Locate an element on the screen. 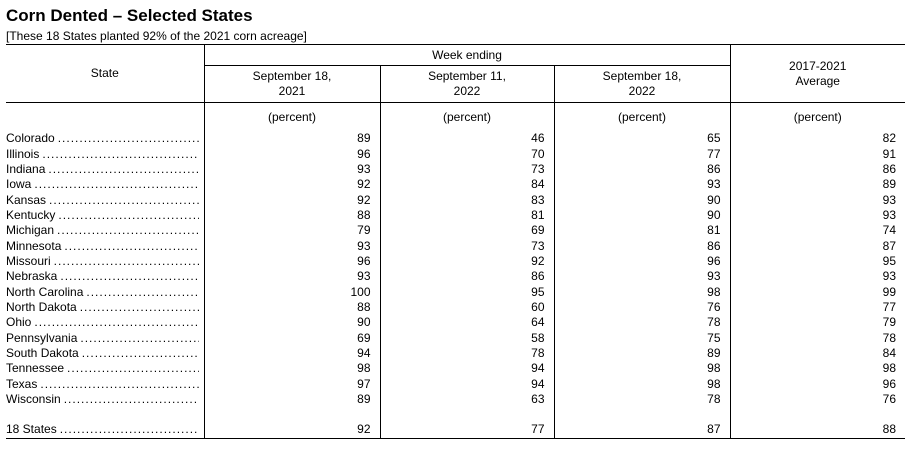  state-name: Ohio is located at coordinates (20, 323).